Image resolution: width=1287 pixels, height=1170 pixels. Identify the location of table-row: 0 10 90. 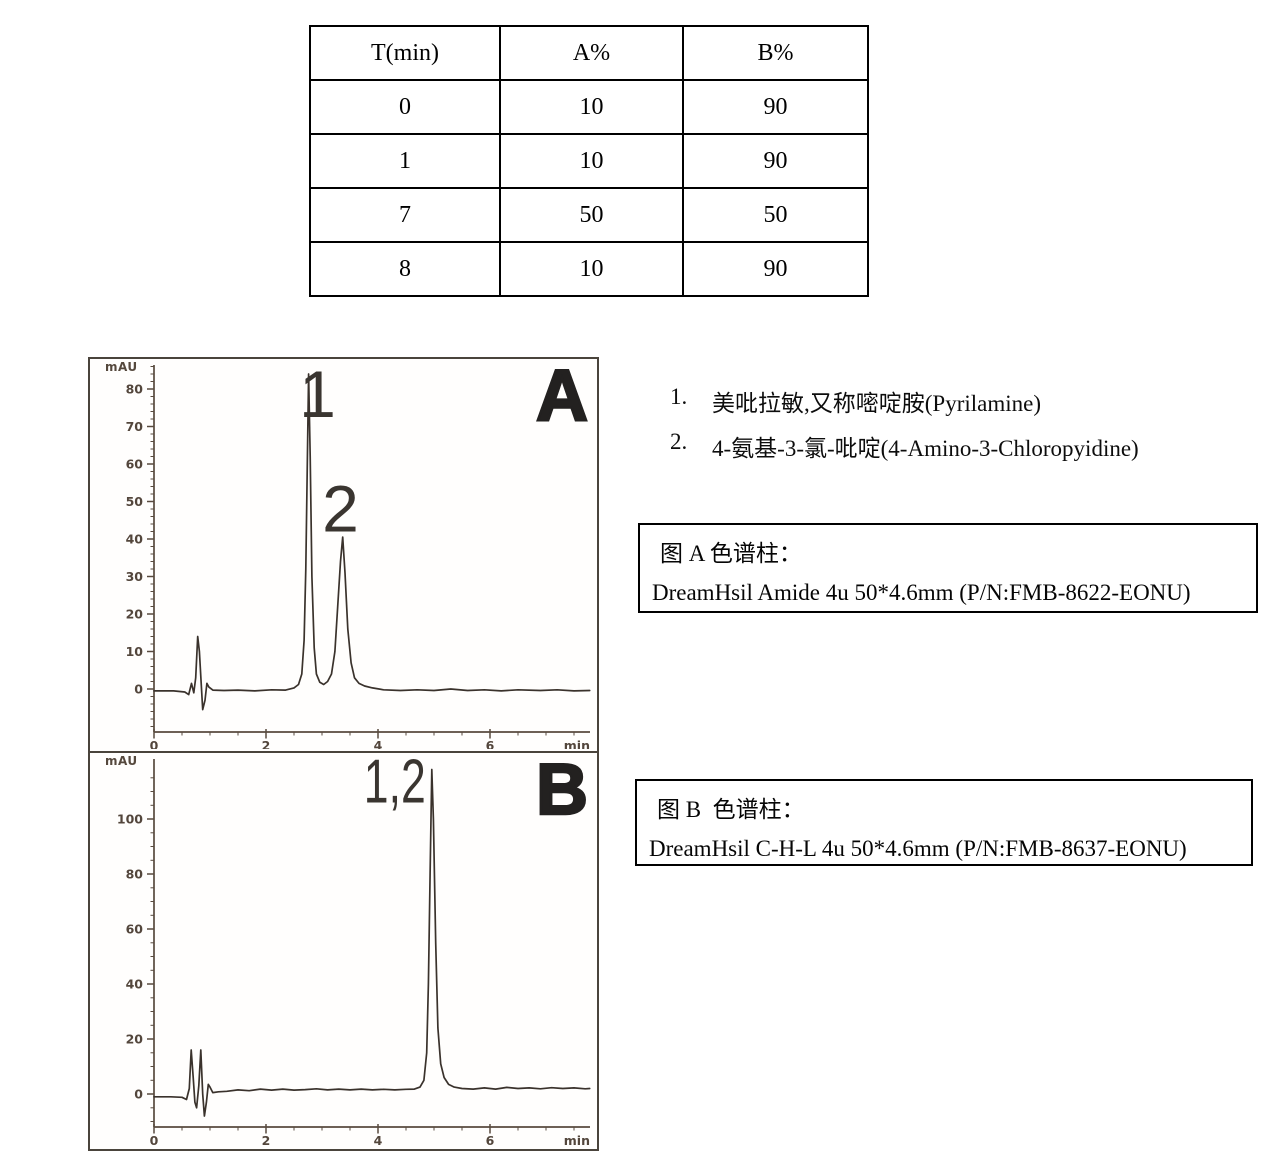
(589, 107).